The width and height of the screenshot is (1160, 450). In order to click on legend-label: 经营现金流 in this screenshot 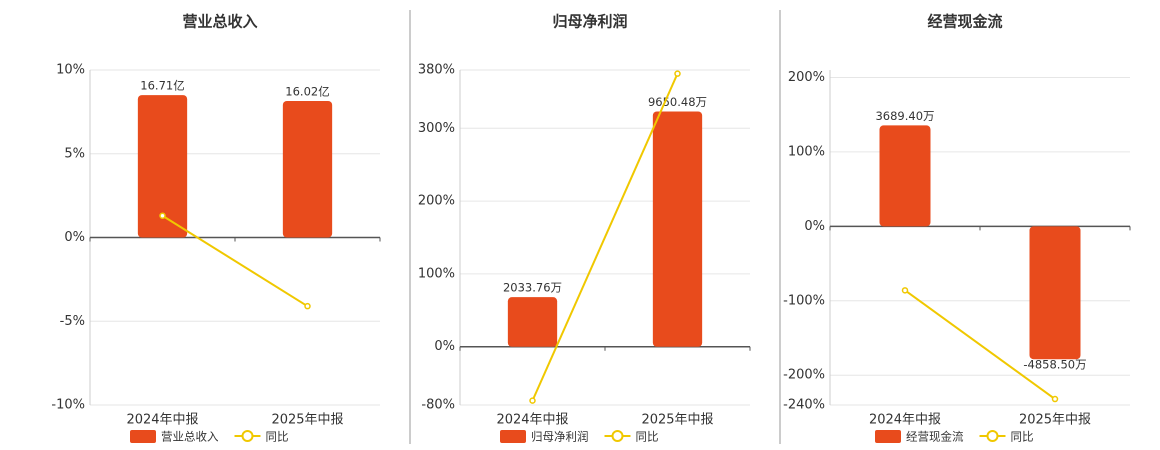, I will do `click(935, 437)`.